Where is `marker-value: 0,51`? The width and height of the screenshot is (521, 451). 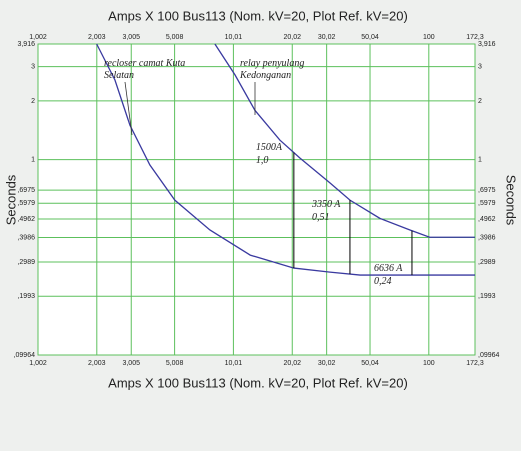 marker-value: 0,51 is located at coordinates (321, 217).